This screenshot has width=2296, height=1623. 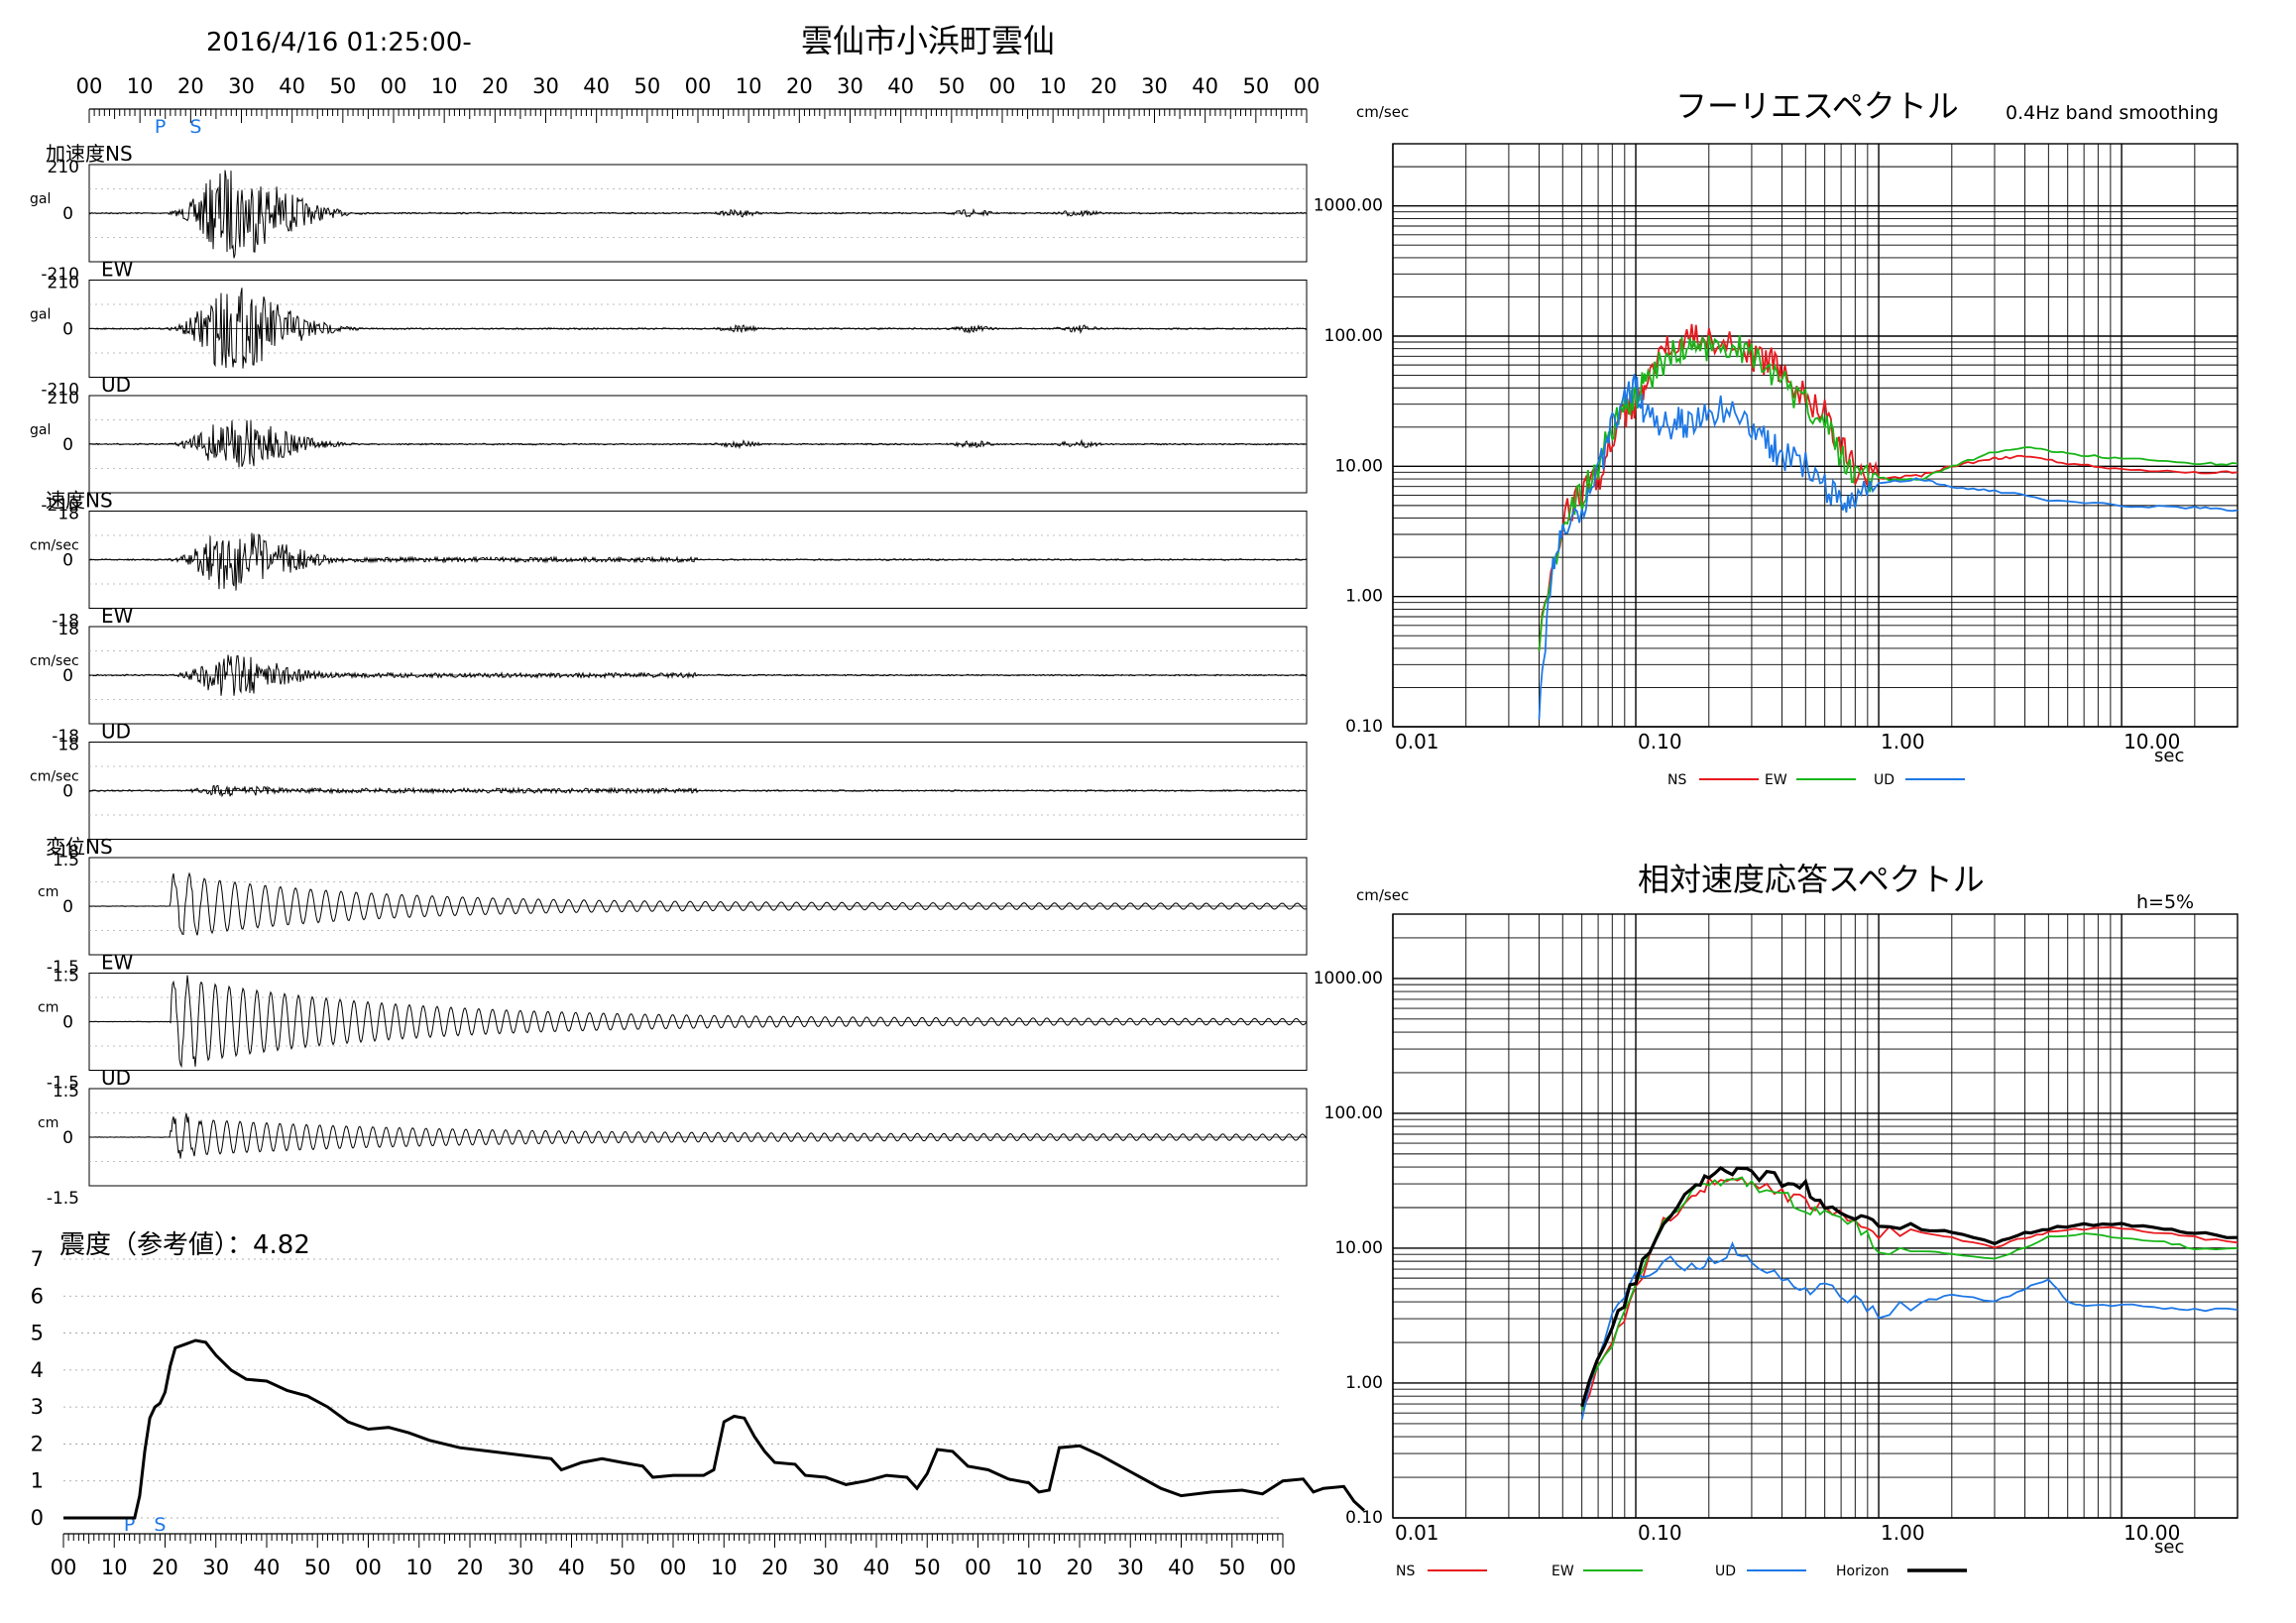 What do you see at coordinates (38, 1259) in the screenshot?
I see `intensity-tick-label: 7` at bounding box center [38, 1259].